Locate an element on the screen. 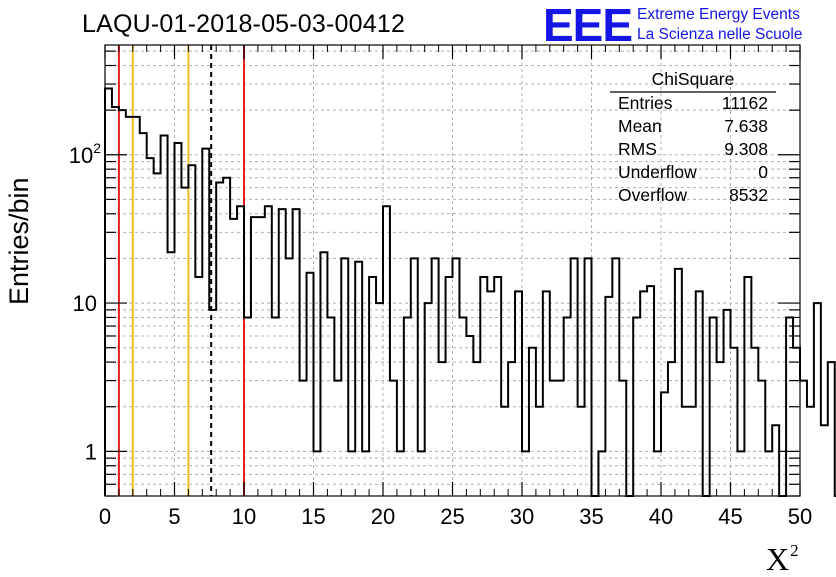 The width and height of the screenshot is (836, 577). stat-label-entries: Entries is located at coordinates (645, 103).